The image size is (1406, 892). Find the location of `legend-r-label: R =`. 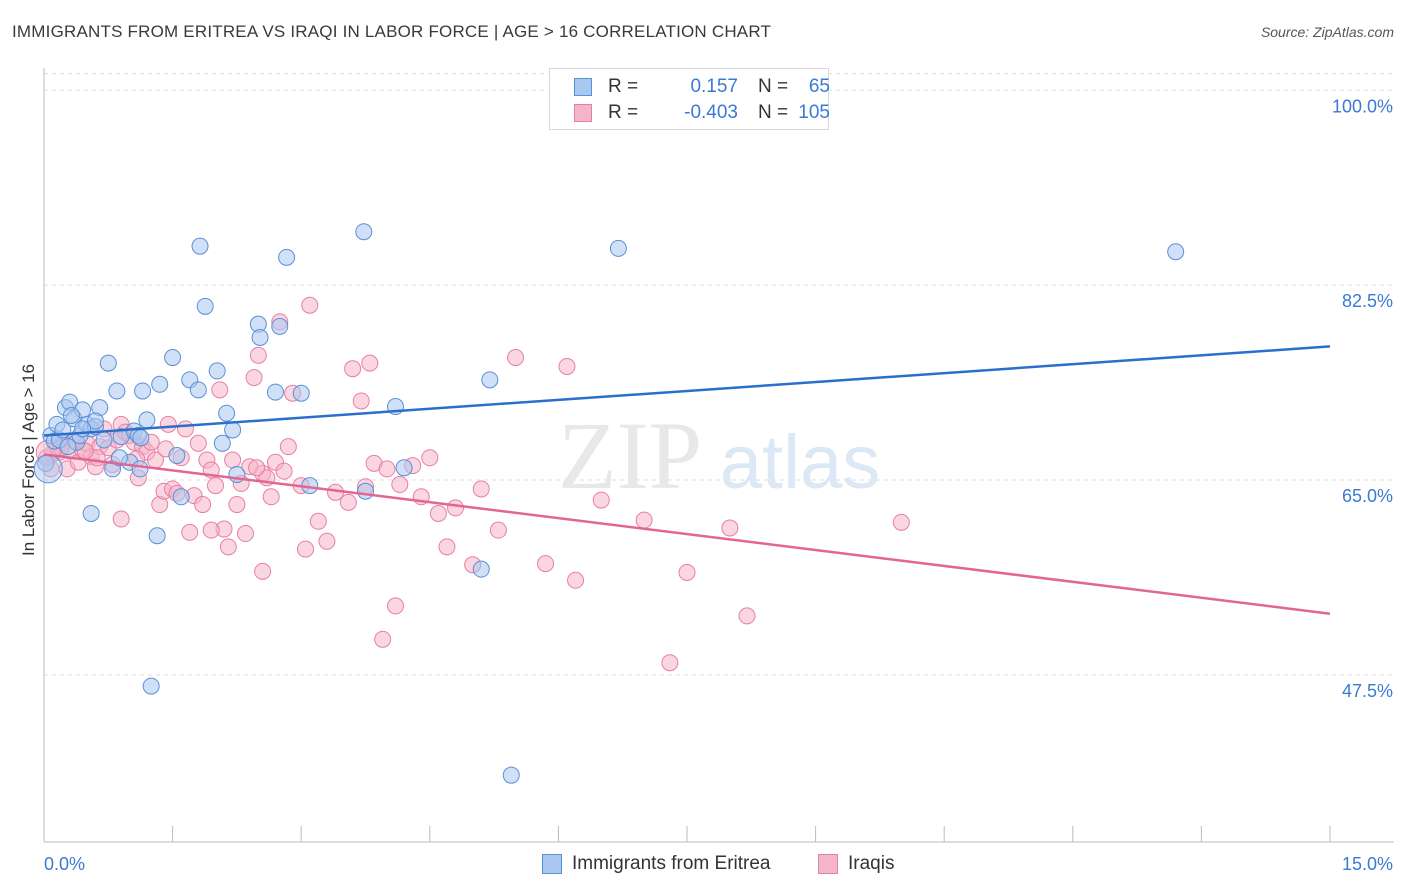

legend-r-label: R = is located at coordinates (623, 112).